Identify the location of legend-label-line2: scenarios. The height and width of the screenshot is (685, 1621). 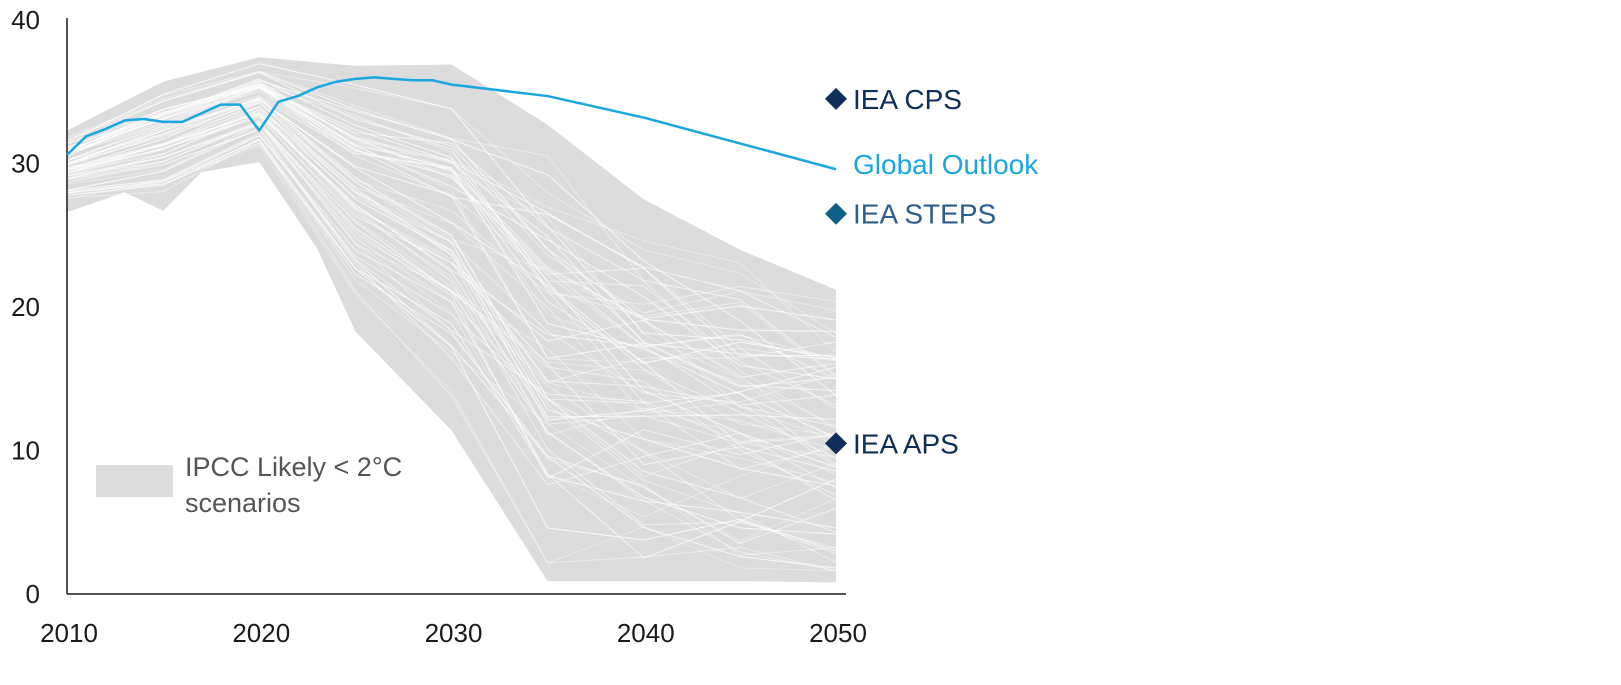
(243, 503).